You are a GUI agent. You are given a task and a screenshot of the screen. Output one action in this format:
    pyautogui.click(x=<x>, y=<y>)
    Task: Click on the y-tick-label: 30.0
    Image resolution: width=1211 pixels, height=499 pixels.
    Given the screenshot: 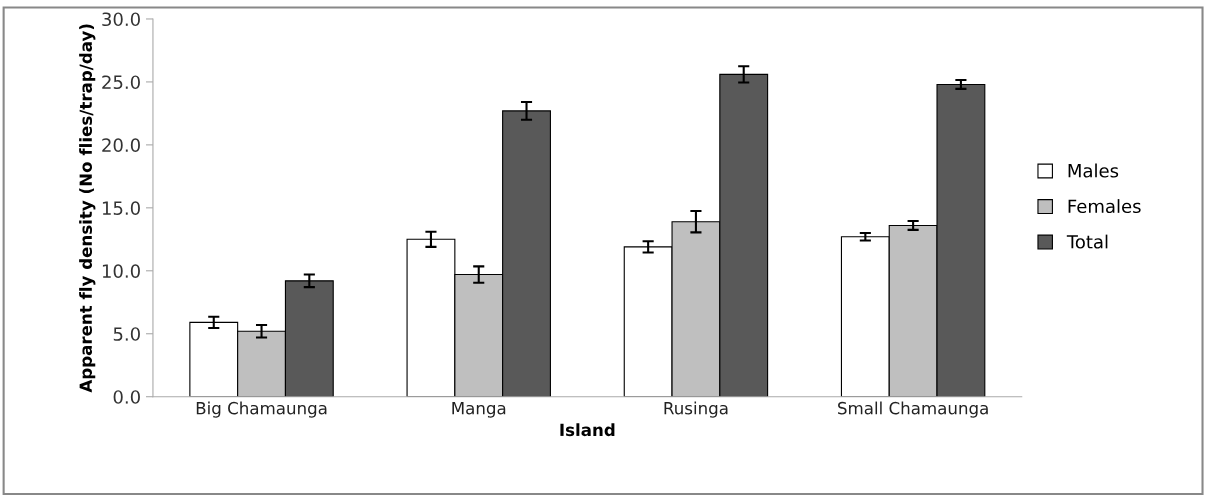 What is the action you would take?
    pyautogui.click(x=121, y=19)
    